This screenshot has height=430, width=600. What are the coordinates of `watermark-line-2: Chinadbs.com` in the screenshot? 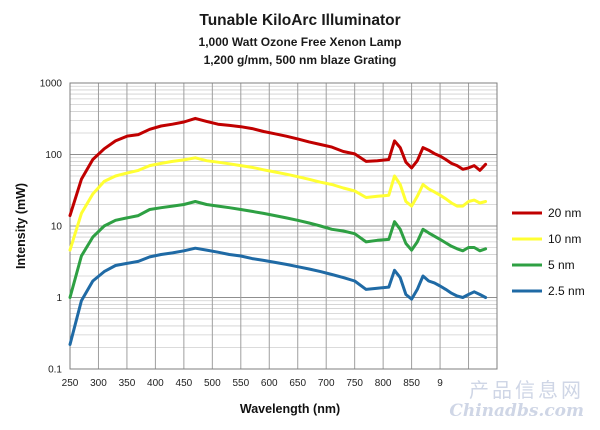 It's located at (516, 411).